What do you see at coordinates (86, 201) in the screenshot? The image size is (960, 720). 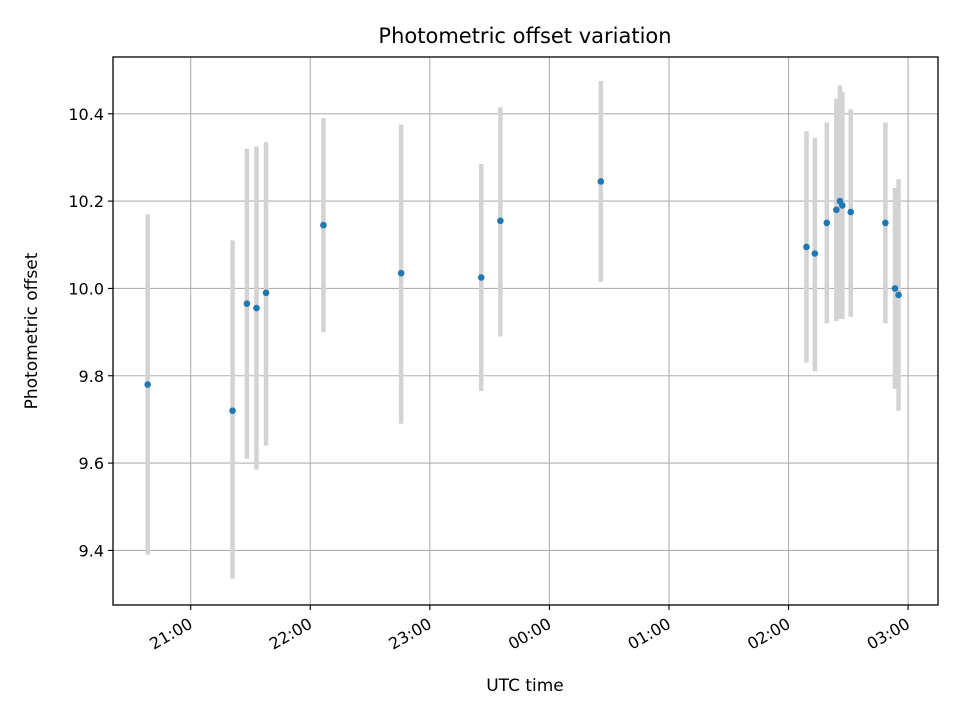 I see `y-tick-label: 10.2` at bounding box center [86, 201].